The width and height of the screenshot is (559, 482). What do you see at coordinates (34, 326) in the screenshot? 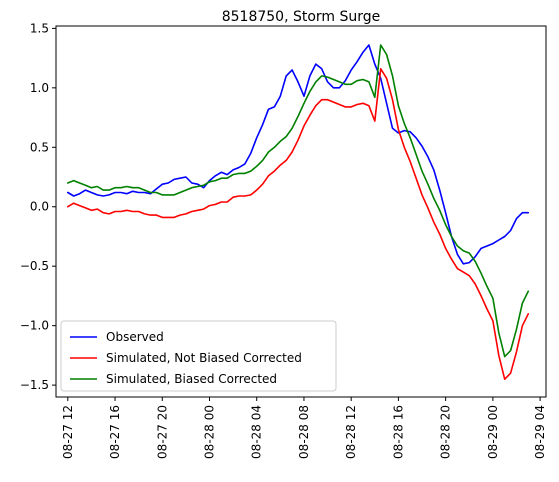
I see `y-tick-label-5: −1.0` at bounding box center [34, 326].